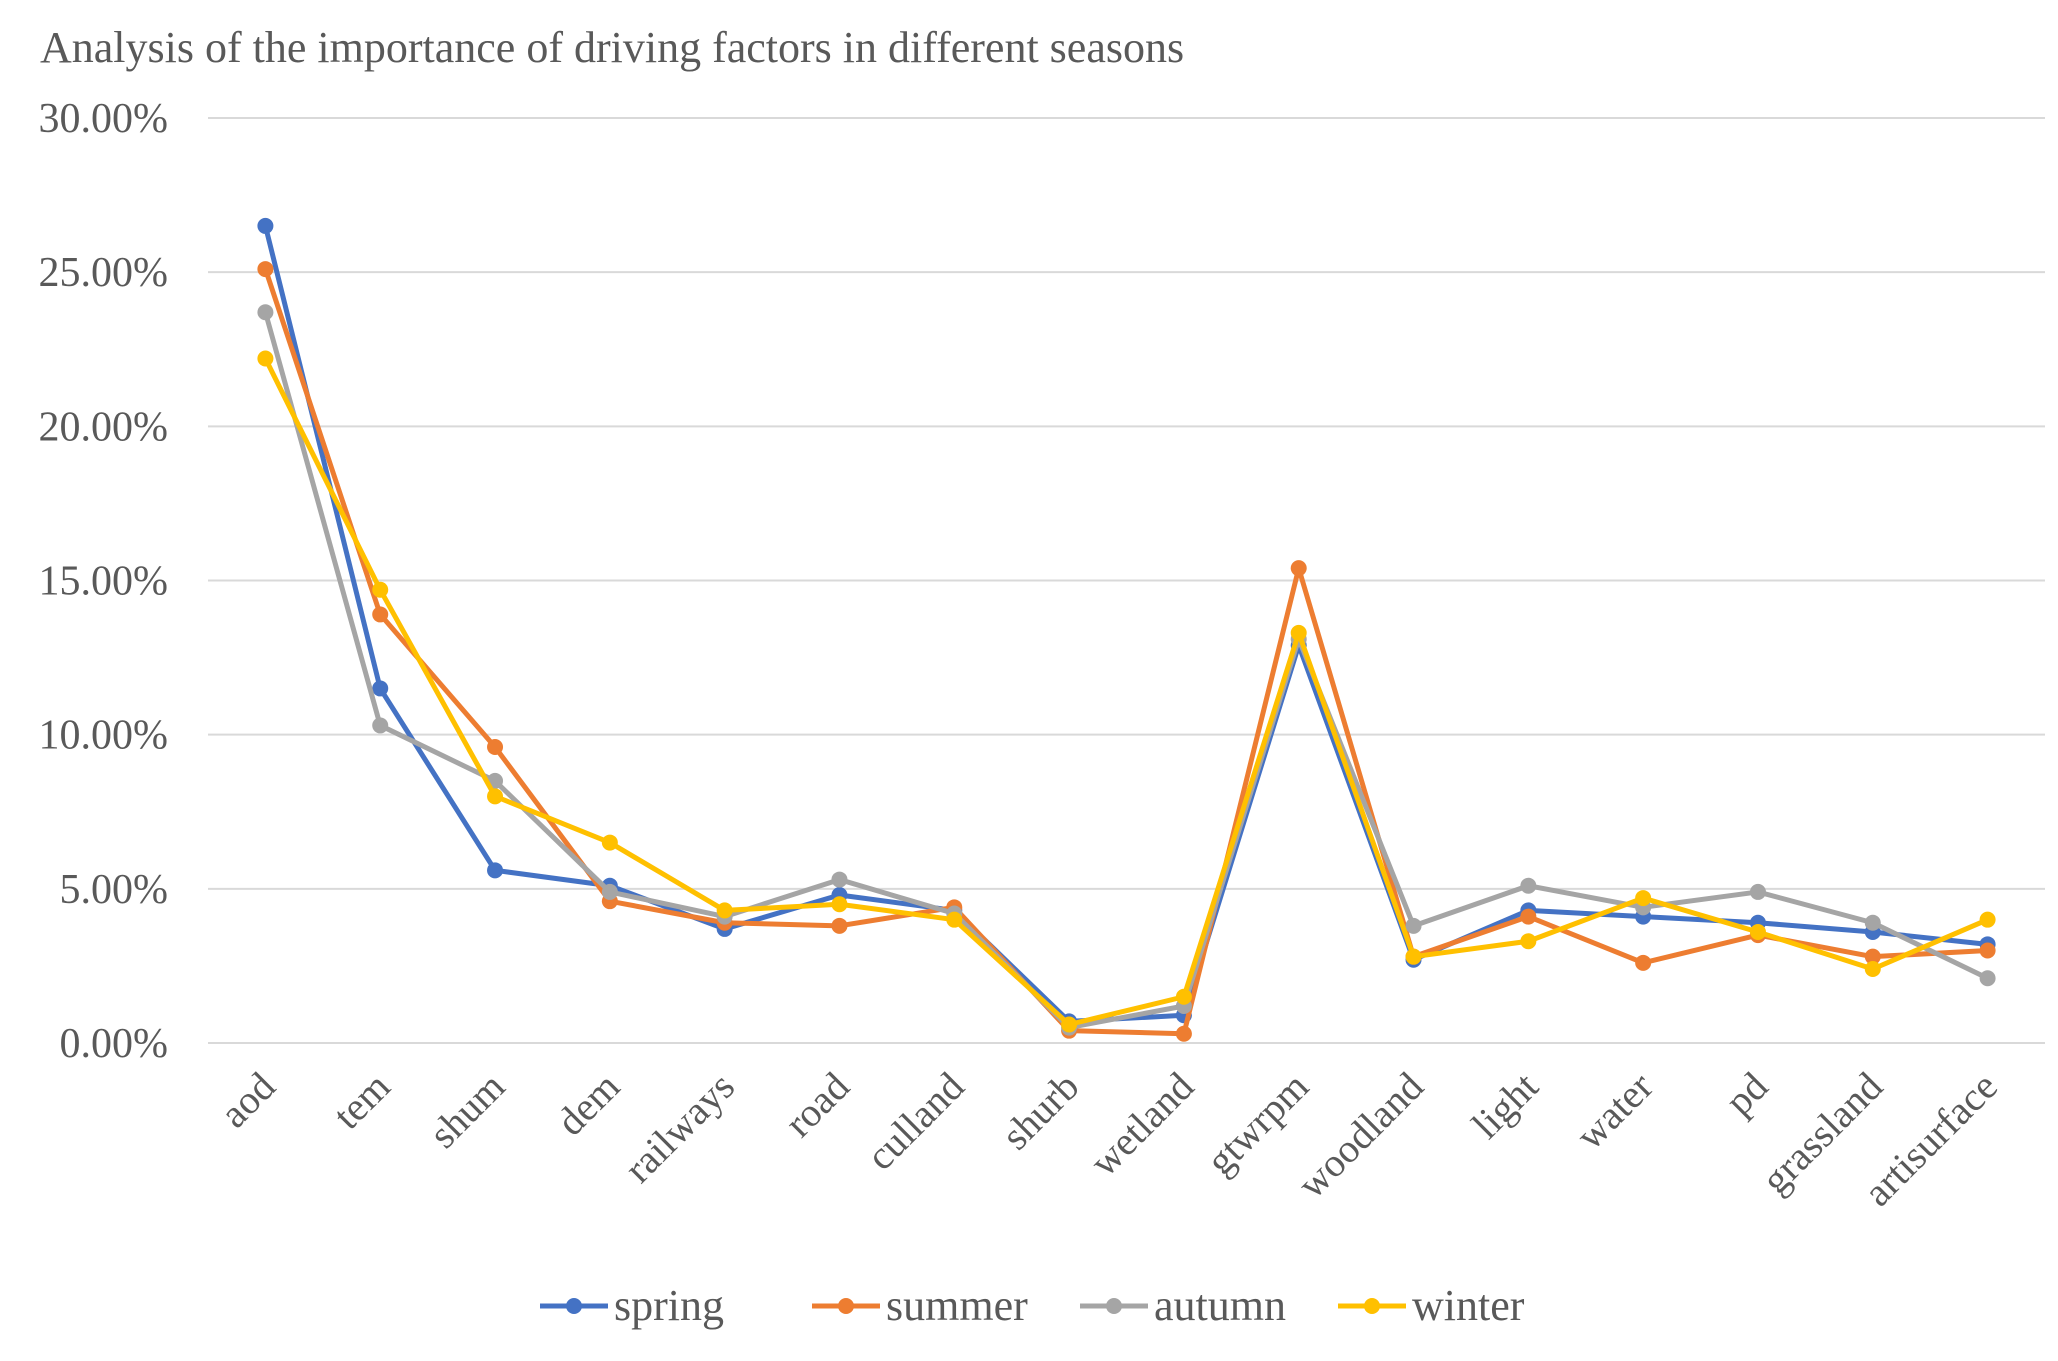  What do you see at coordinates (104, 273) in the screenshot?
I see `y-tick-label-5: 25.00%` at bounding box center [104, 273].